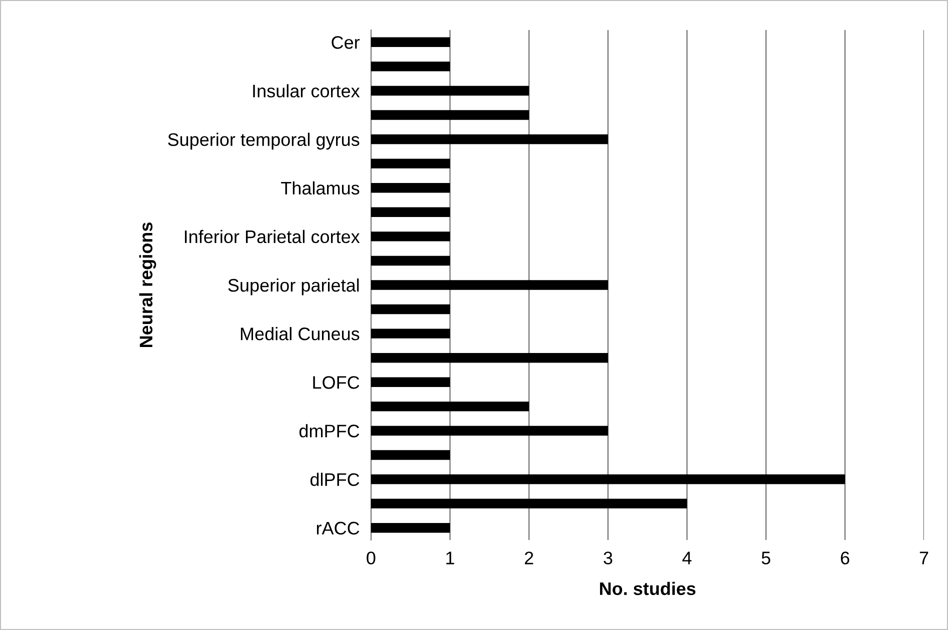 This screenshot has height=630, width=948. What do you see at coordinates (272, 237) in the screenshot?
I see `y-tick-label: Inferior Parietal cortex` at bounding box center [272, 237].